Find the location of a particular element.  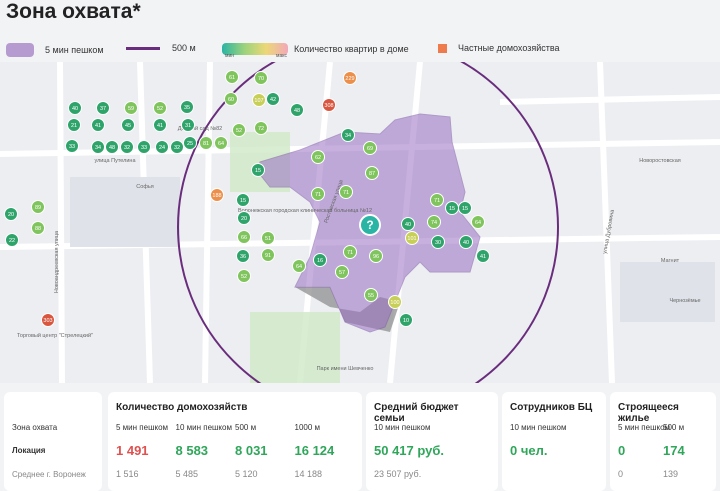

house-label: 31 is located at coordinates (188, 126).